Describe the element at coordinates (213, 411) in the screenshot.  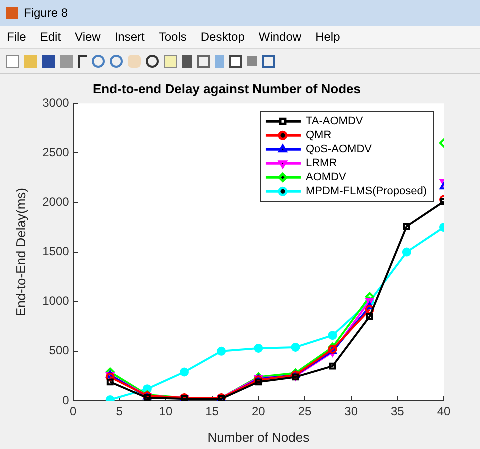
I see `x-tick-label: 15` at that location.